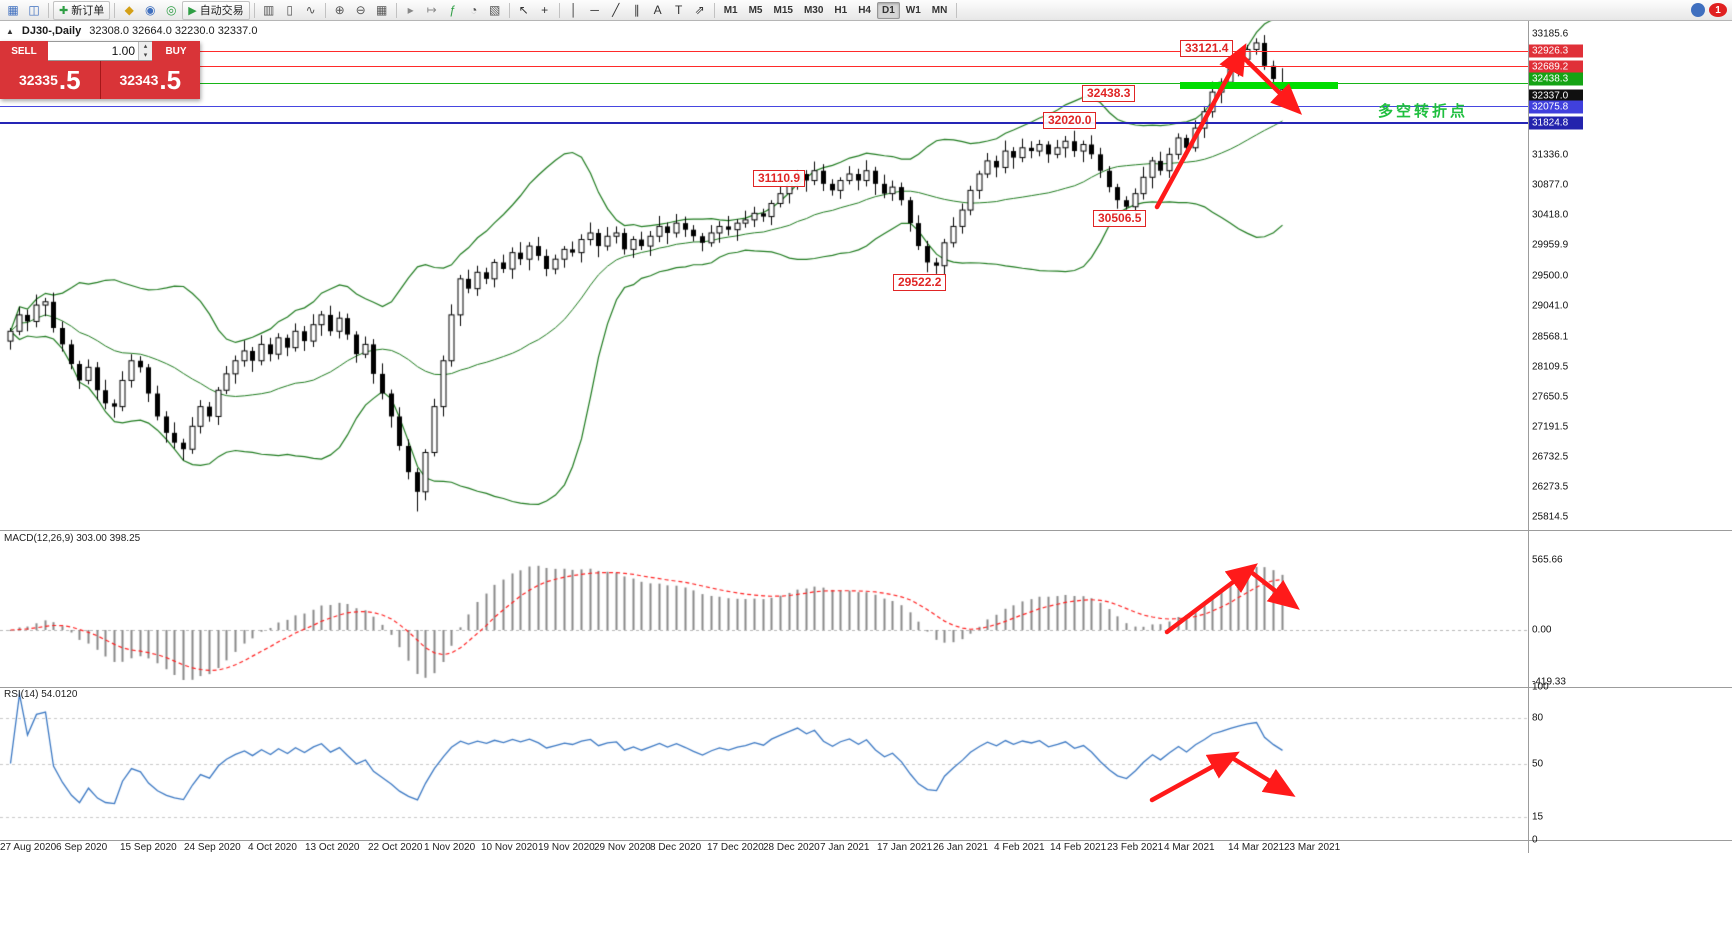  What do you see at coordinates (495, 10) in the screenshot?
I see `templates-icon: ▧` at bounding box center [495, 10].